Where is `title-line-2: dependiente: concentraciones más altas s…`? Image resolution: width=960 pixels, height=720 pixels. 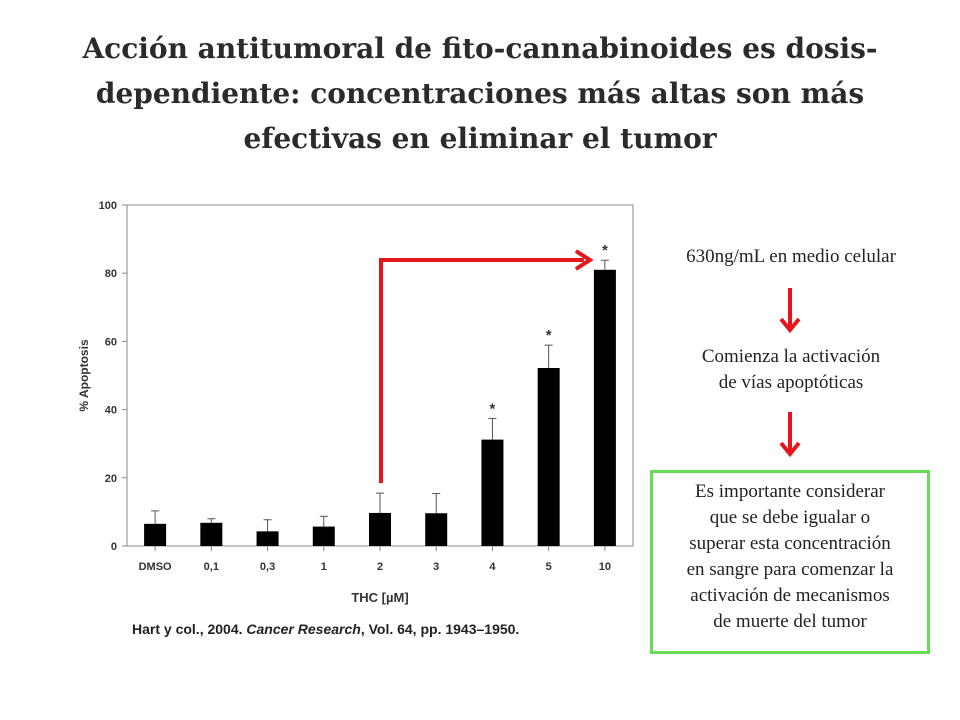
title-line-2: dependiente: concentraciones más altas s… is located at coordinates (480, 93).